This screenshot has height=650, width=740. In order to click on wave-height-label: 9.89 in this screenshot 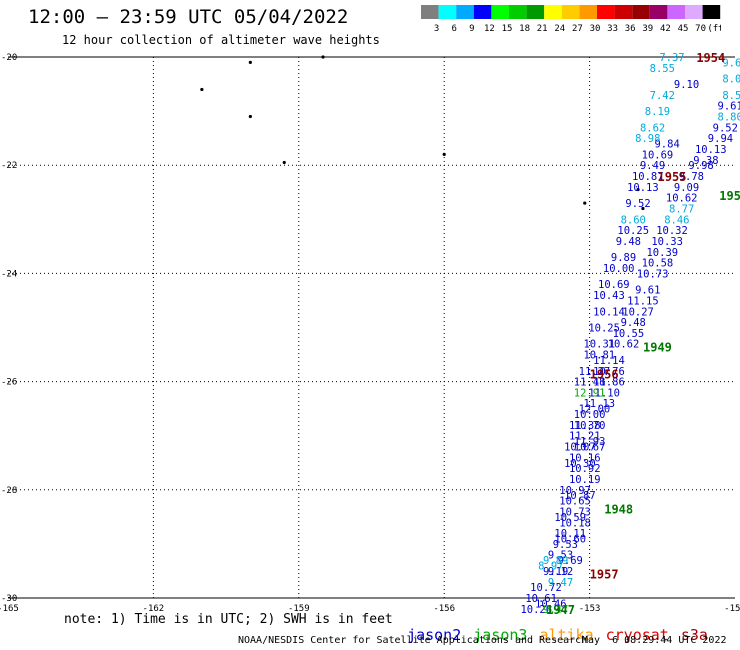, I will do `click(555, 561)`.